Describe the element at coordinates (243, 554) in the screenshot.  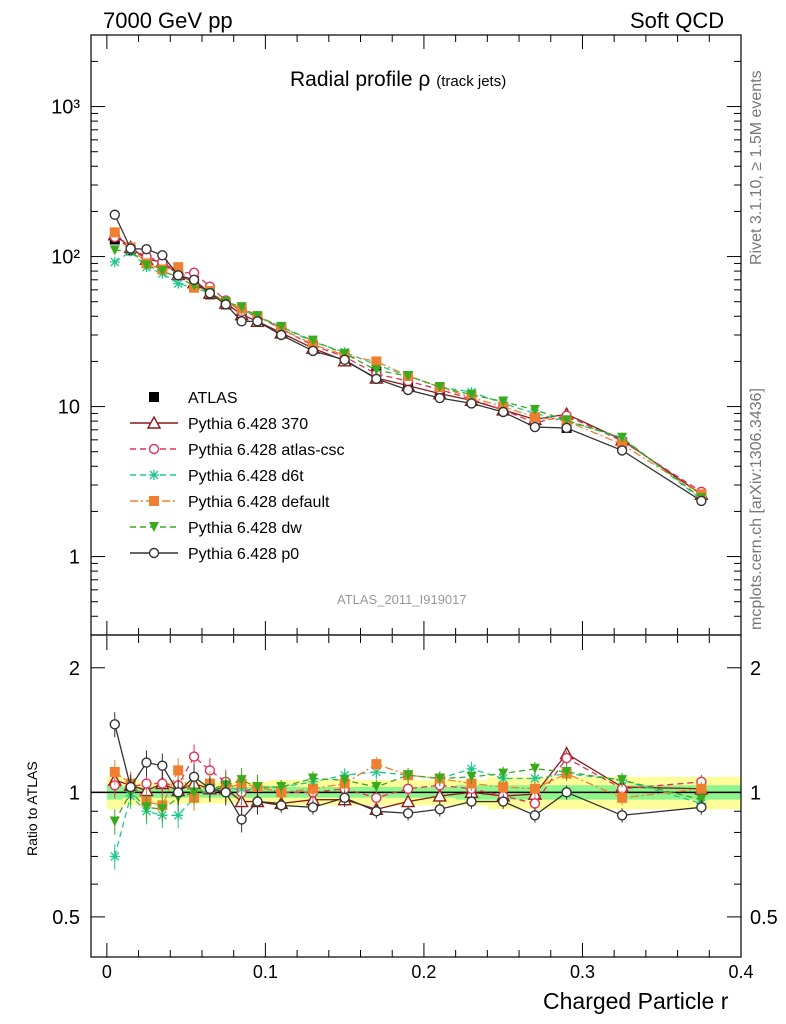
I see `legend-label: Pythia 6.428 p0` at that location.